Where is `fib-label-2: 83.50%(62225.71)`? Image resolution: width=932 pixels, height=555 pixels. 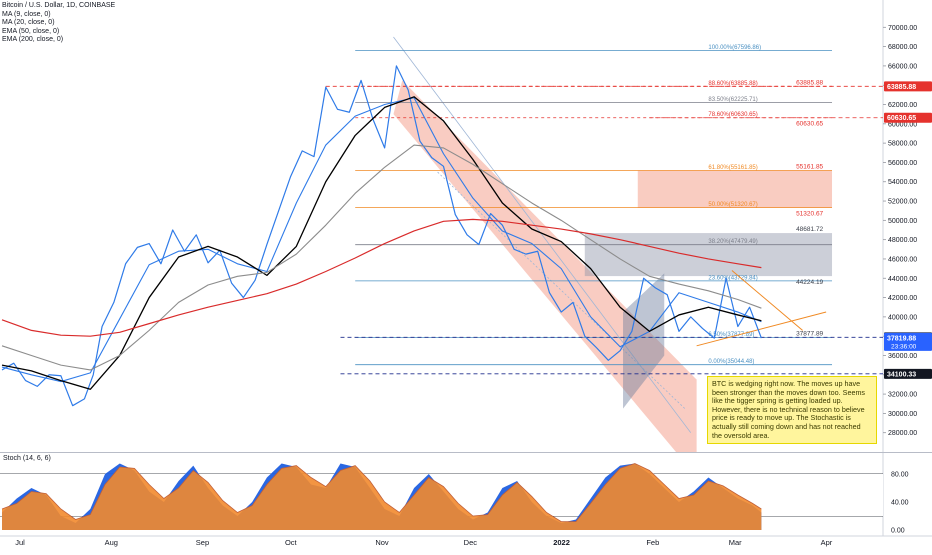
fib-label-2: 83.50%(62225.71) is located at coordinates (732, 100).